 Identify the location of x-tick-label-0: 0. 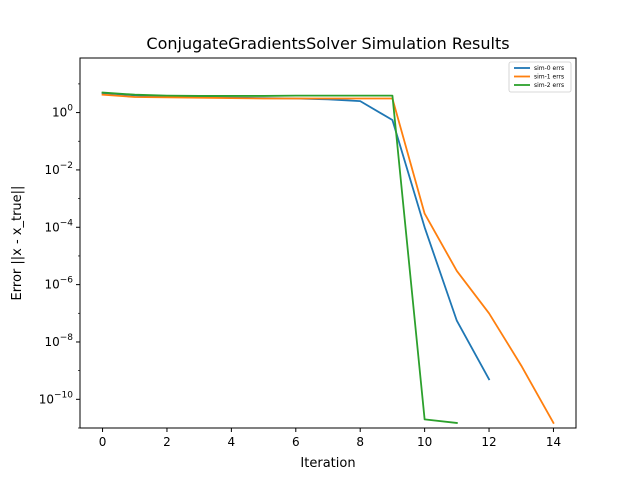
(103, 442).